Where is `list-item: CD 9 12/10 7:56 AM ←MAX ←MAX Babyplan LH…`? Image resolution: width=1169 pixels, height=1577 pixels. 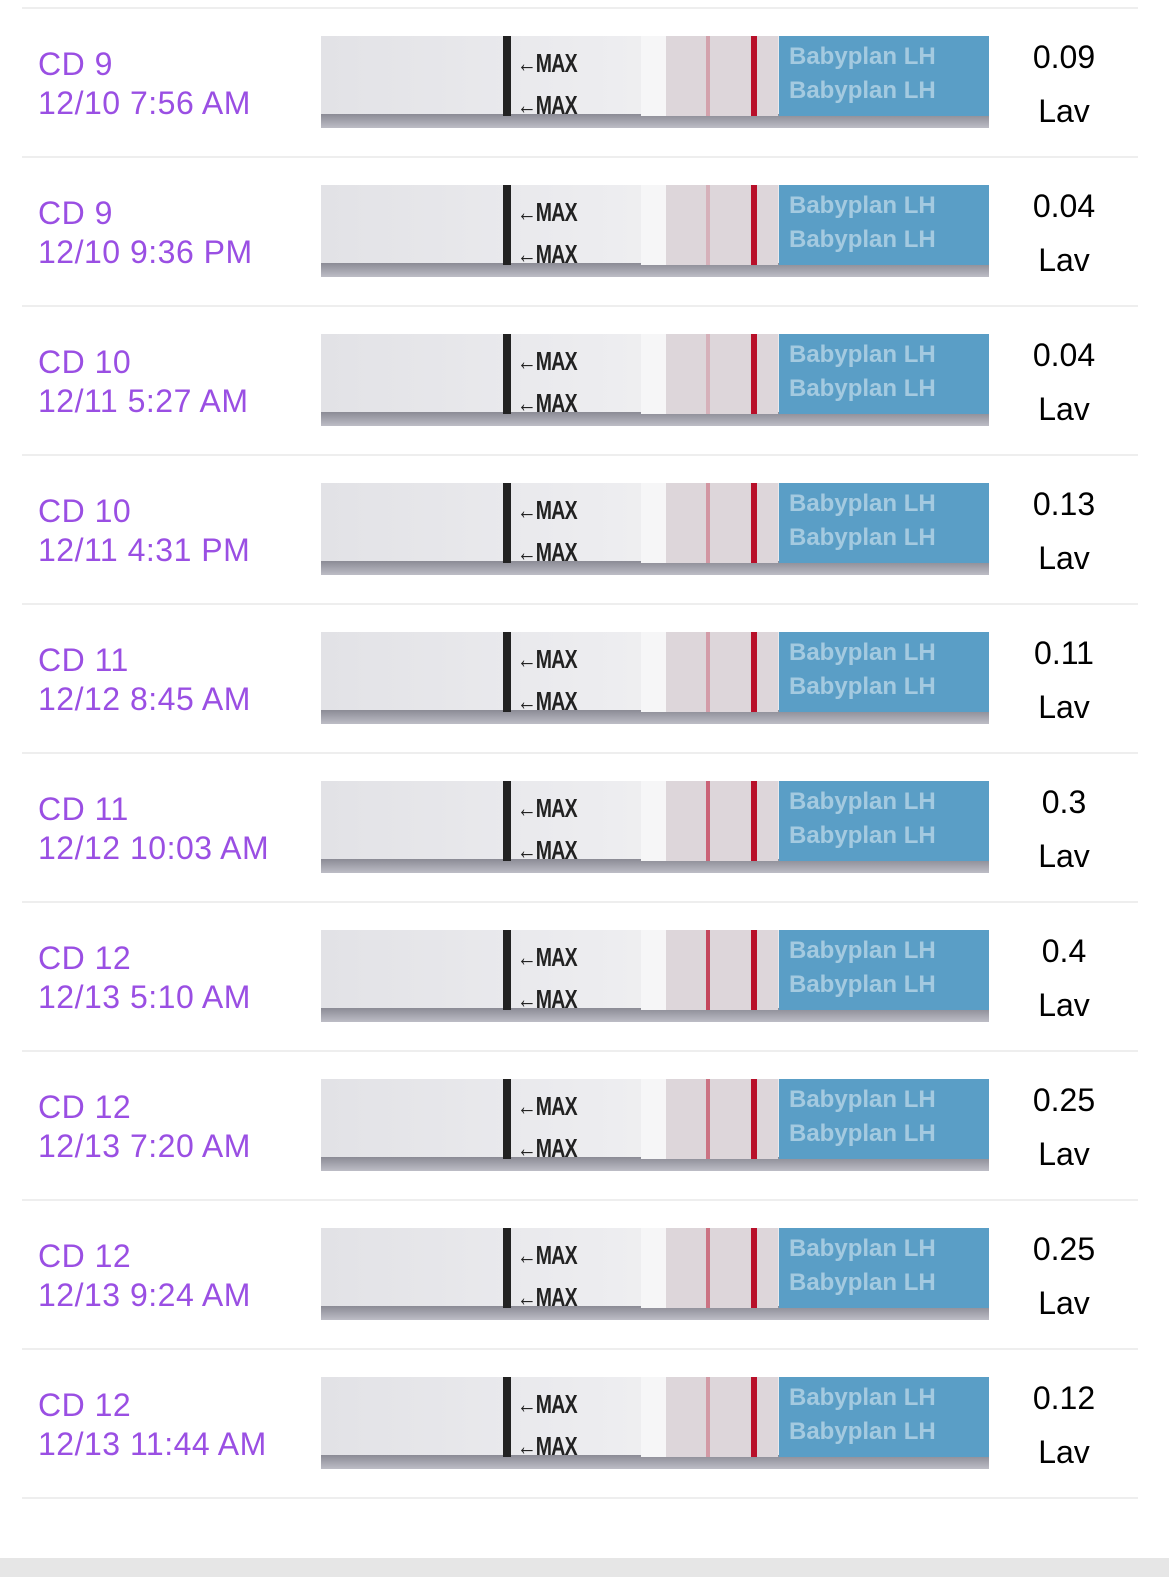 list-item: CD 9 12/10 7:56 AM ←MAX ←MAX Babyplan LH… is located at coordinates (580, 83).